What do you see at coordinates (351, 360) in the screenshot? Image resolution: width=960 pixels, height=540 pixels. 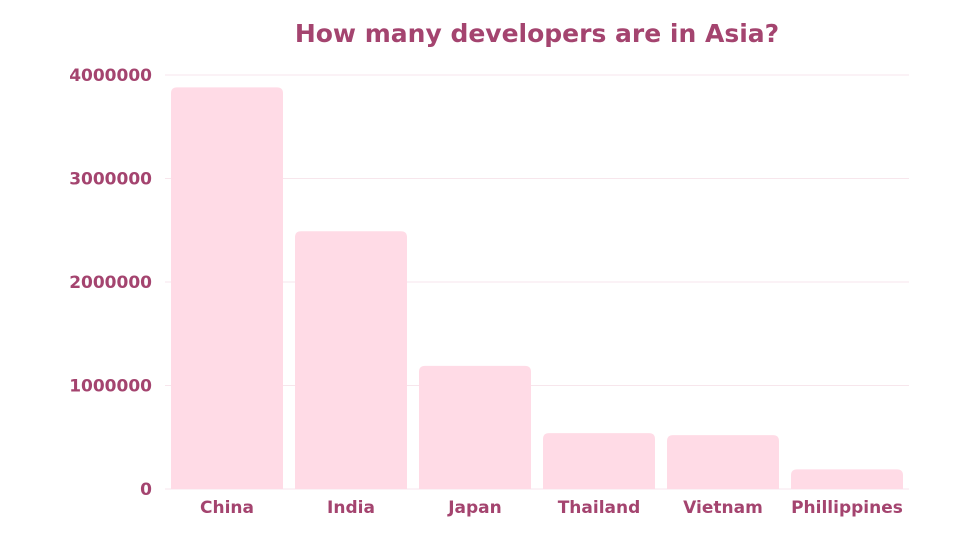 I see `bar-india` at bounding box center [351, 360].